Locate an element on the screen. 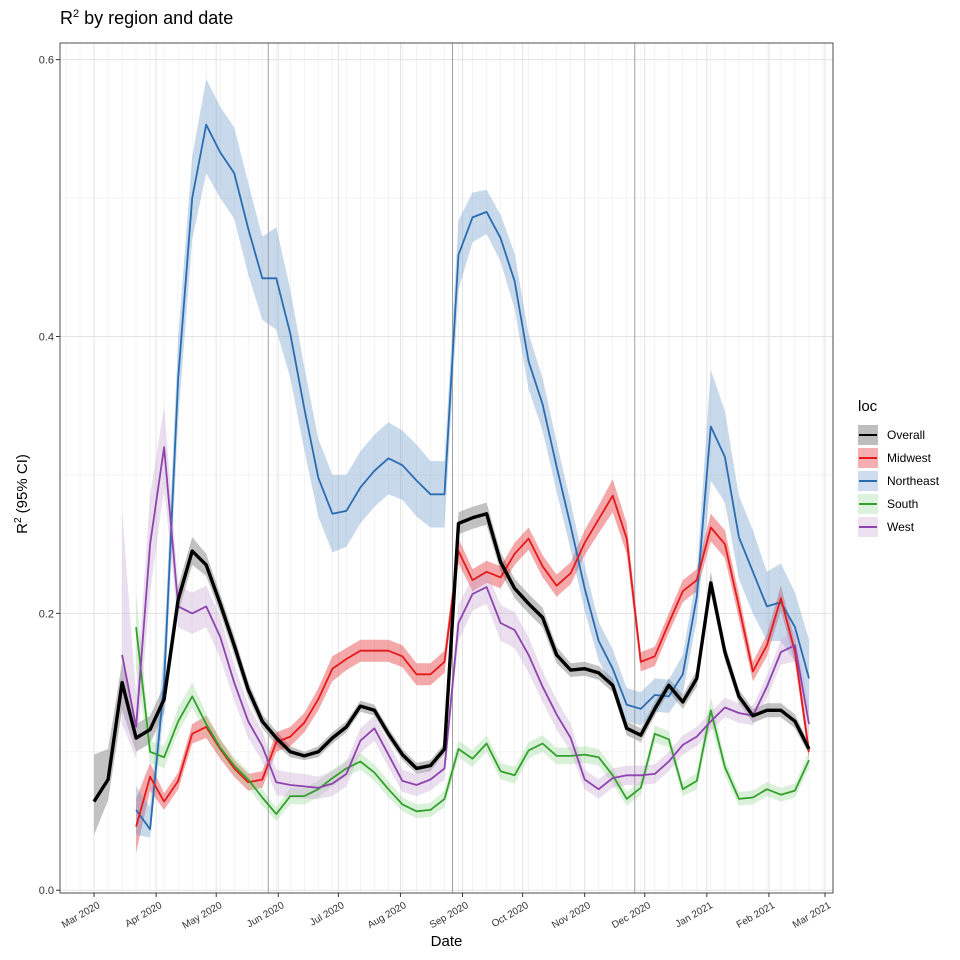 This screenshot has width=960, height=960. legend-item-overall: Overall is located at coordinates (898, 434).